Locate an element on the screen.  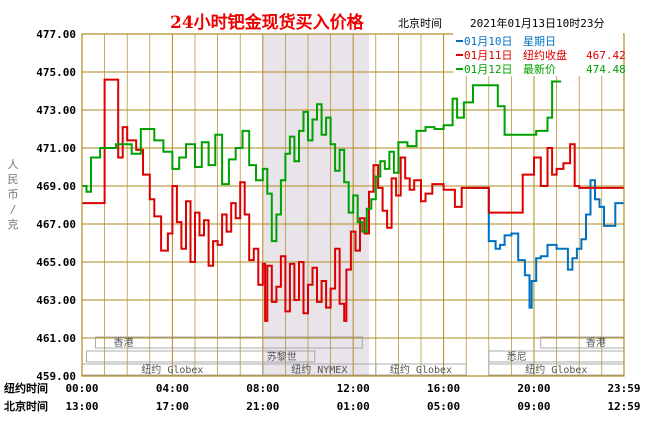
legend: 01月10日 星期日 01月11日 纽约收盘 467.42 01月12日 最新价 474.48 is located at coordinates (539, 54).